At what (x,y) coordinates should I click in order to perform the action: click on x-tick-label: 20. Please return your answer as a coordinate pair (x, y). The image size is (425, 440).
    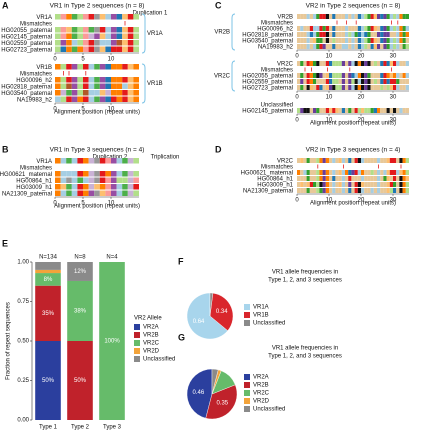
    Looking at the image, I should click on (361, 57).